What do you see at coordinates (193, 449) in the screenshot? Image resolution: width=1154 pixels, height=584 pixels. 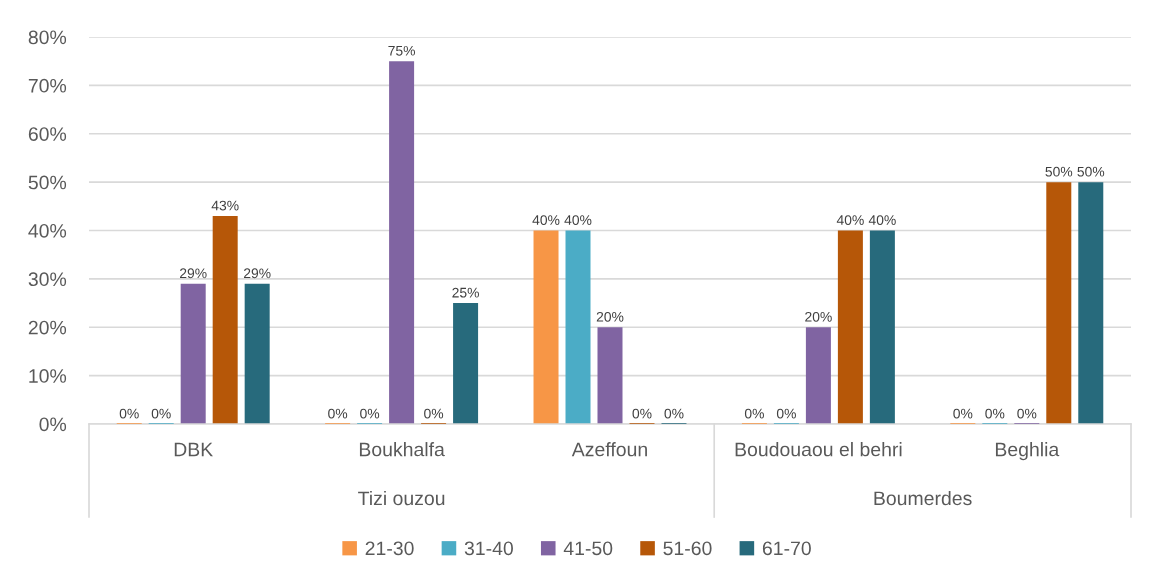 I see `x-tick-label: DBK` at bounding box center [193, 449].